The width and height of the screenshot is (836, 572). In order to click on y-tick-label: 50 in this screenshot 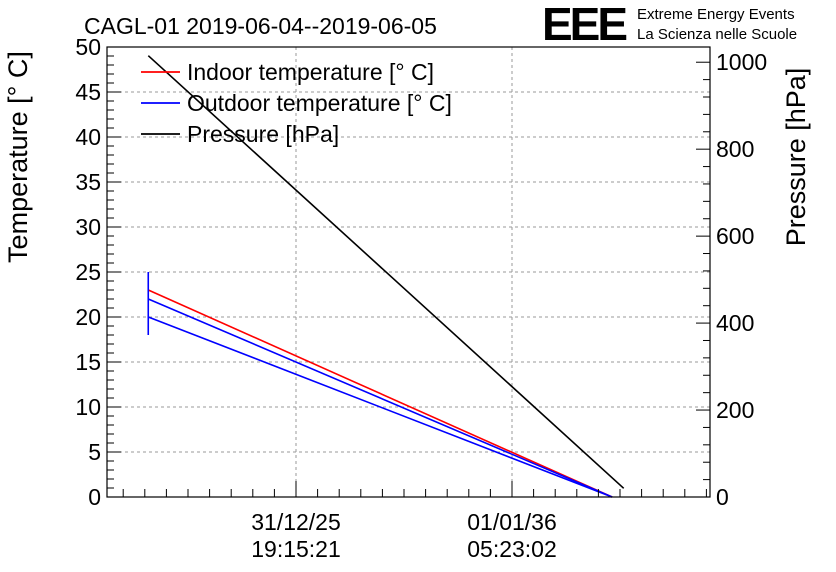, I will do `click(88, 47)`.